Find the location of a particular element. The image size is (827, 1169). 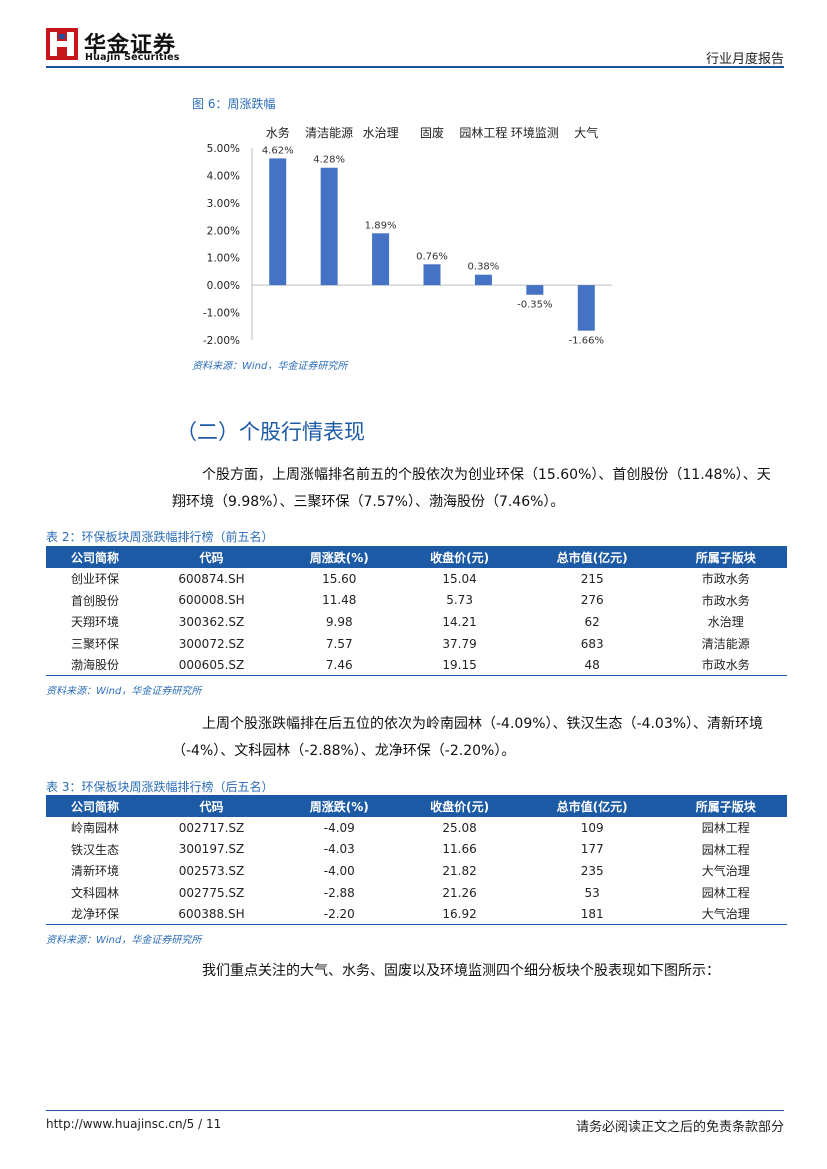

table-cell: 37.79 is located at coordinates (459, 643).